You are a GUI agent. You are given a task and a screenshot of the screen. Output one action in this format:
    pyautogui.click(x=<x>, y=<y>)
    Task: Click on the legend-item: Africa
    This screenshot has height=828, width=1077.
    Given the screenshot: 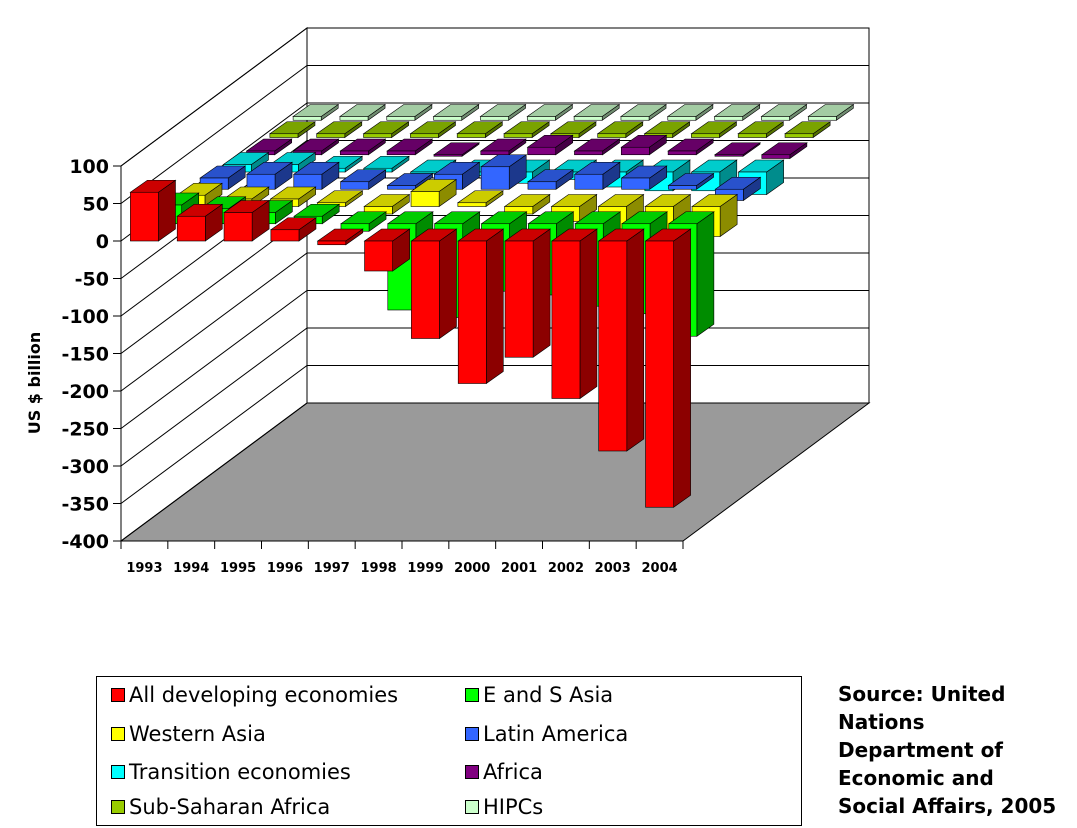 What is the action you would take?
    pyautogui.click(x=504, y=772)
    